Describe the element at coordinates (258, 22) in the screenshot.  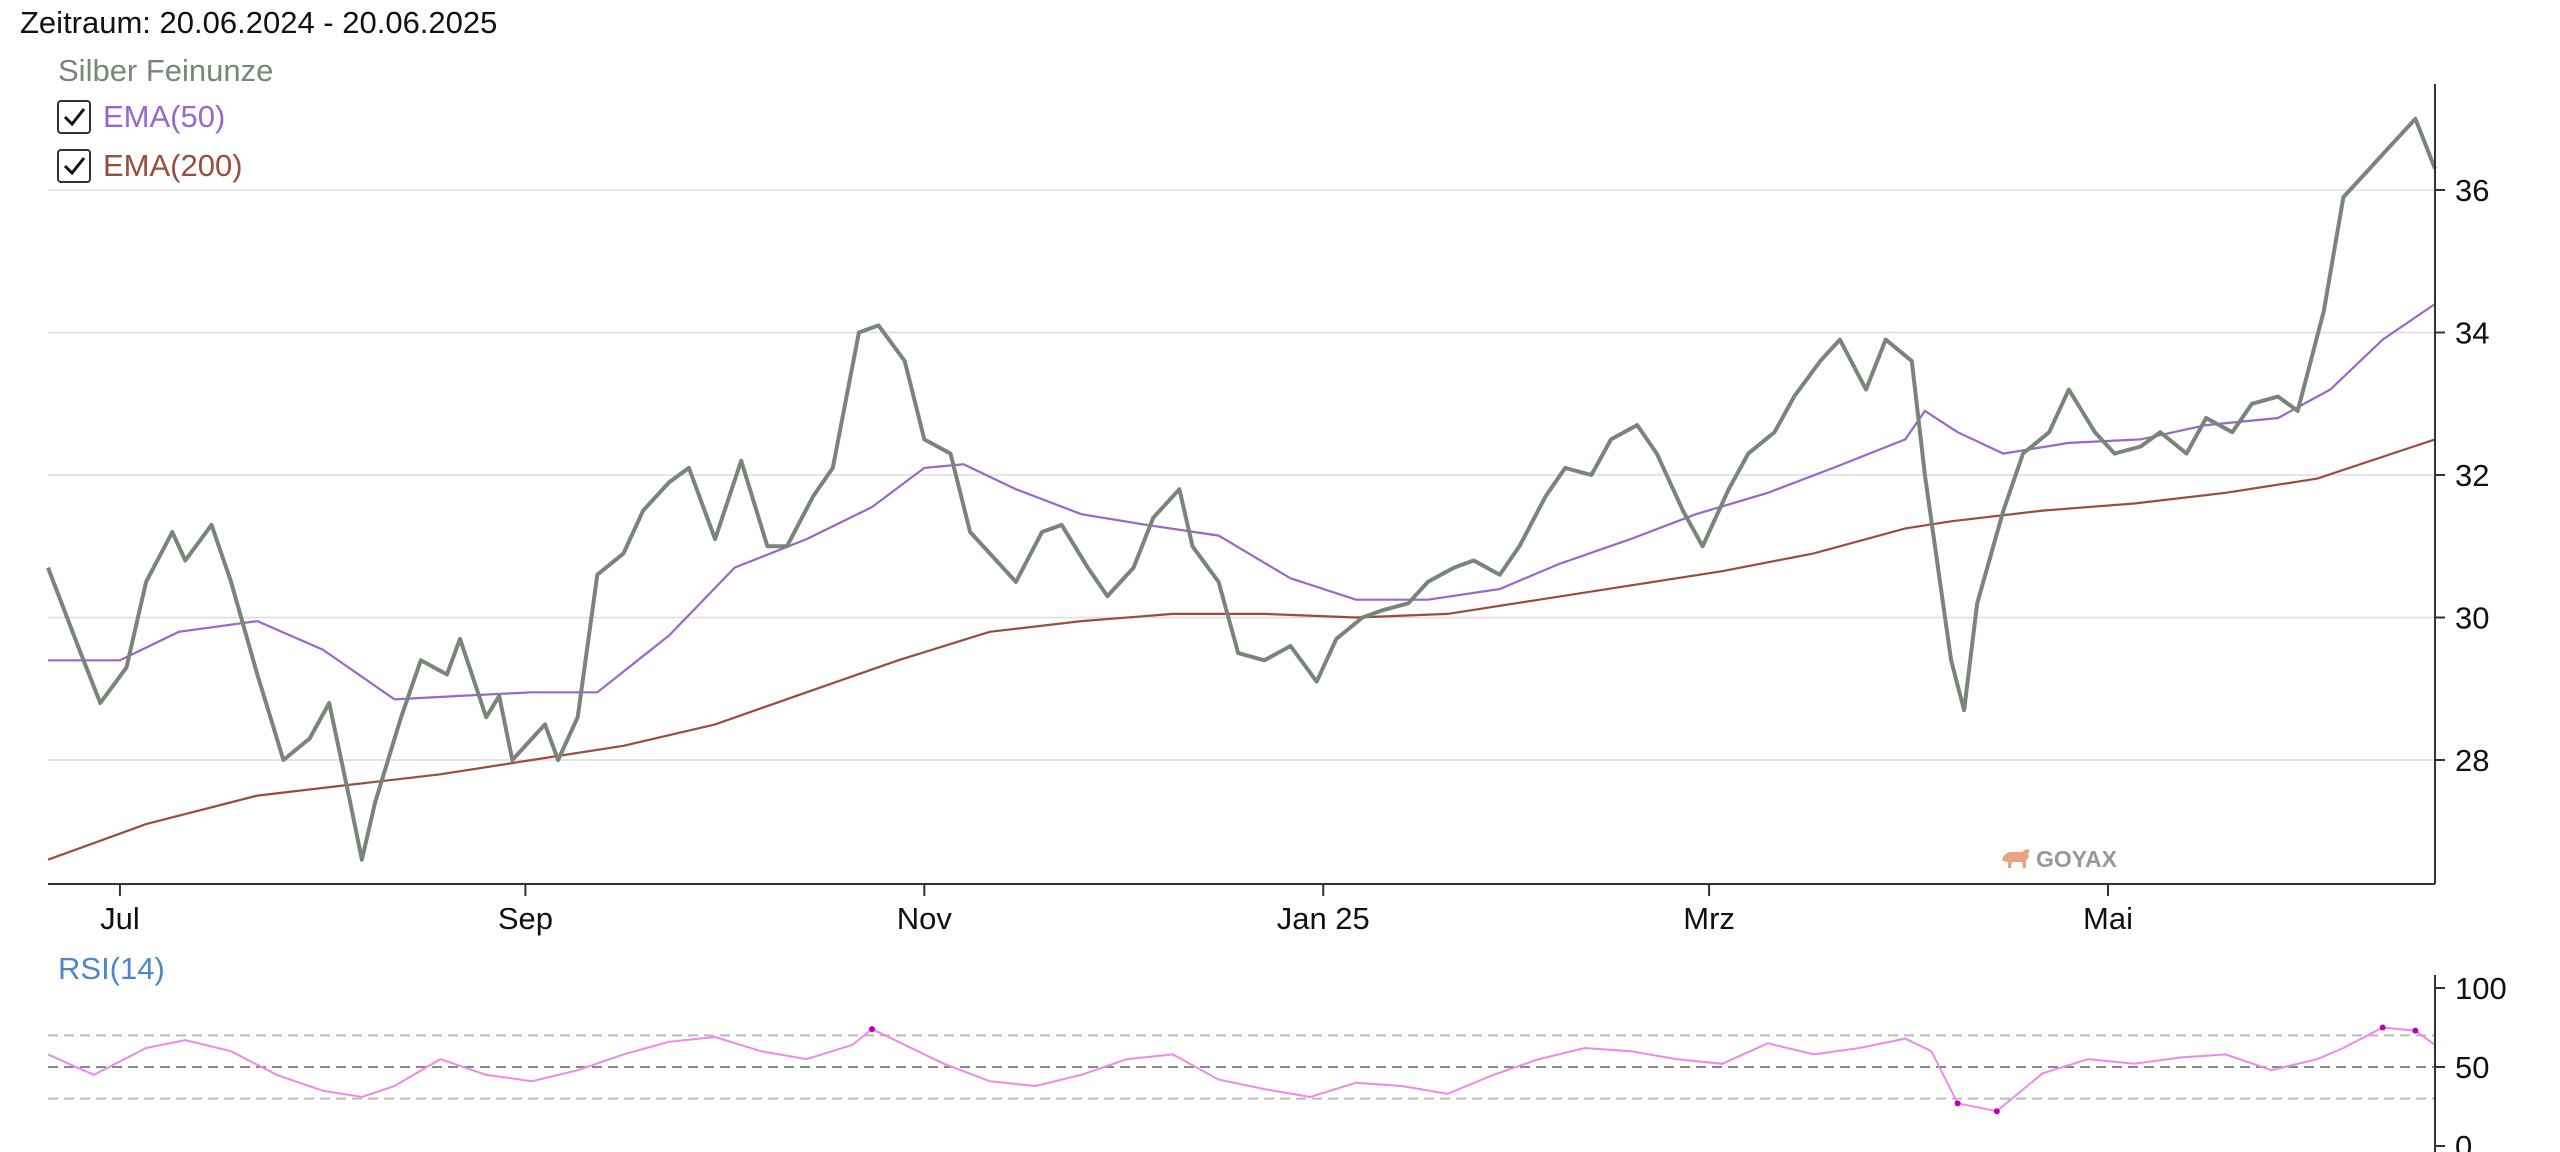
I see `period-text: Zeitraum: 20.06.2024 - 20.06.2025` at that location.